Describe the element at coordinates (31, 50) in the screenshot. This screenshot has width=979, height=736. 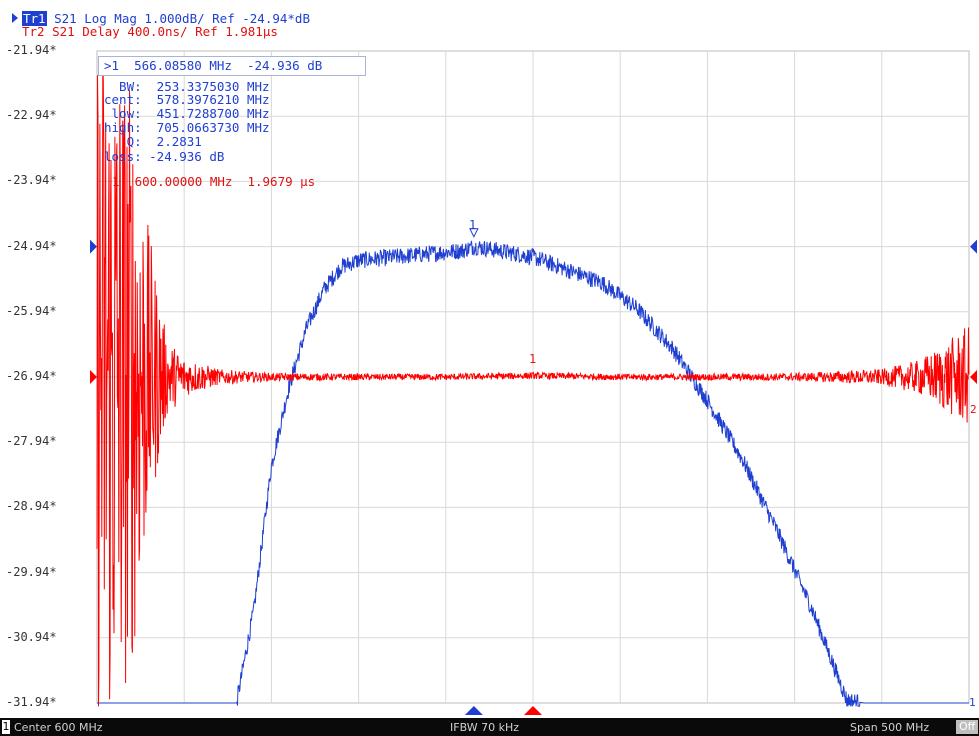
I see `y-tick-label: -21.94*` at that location.